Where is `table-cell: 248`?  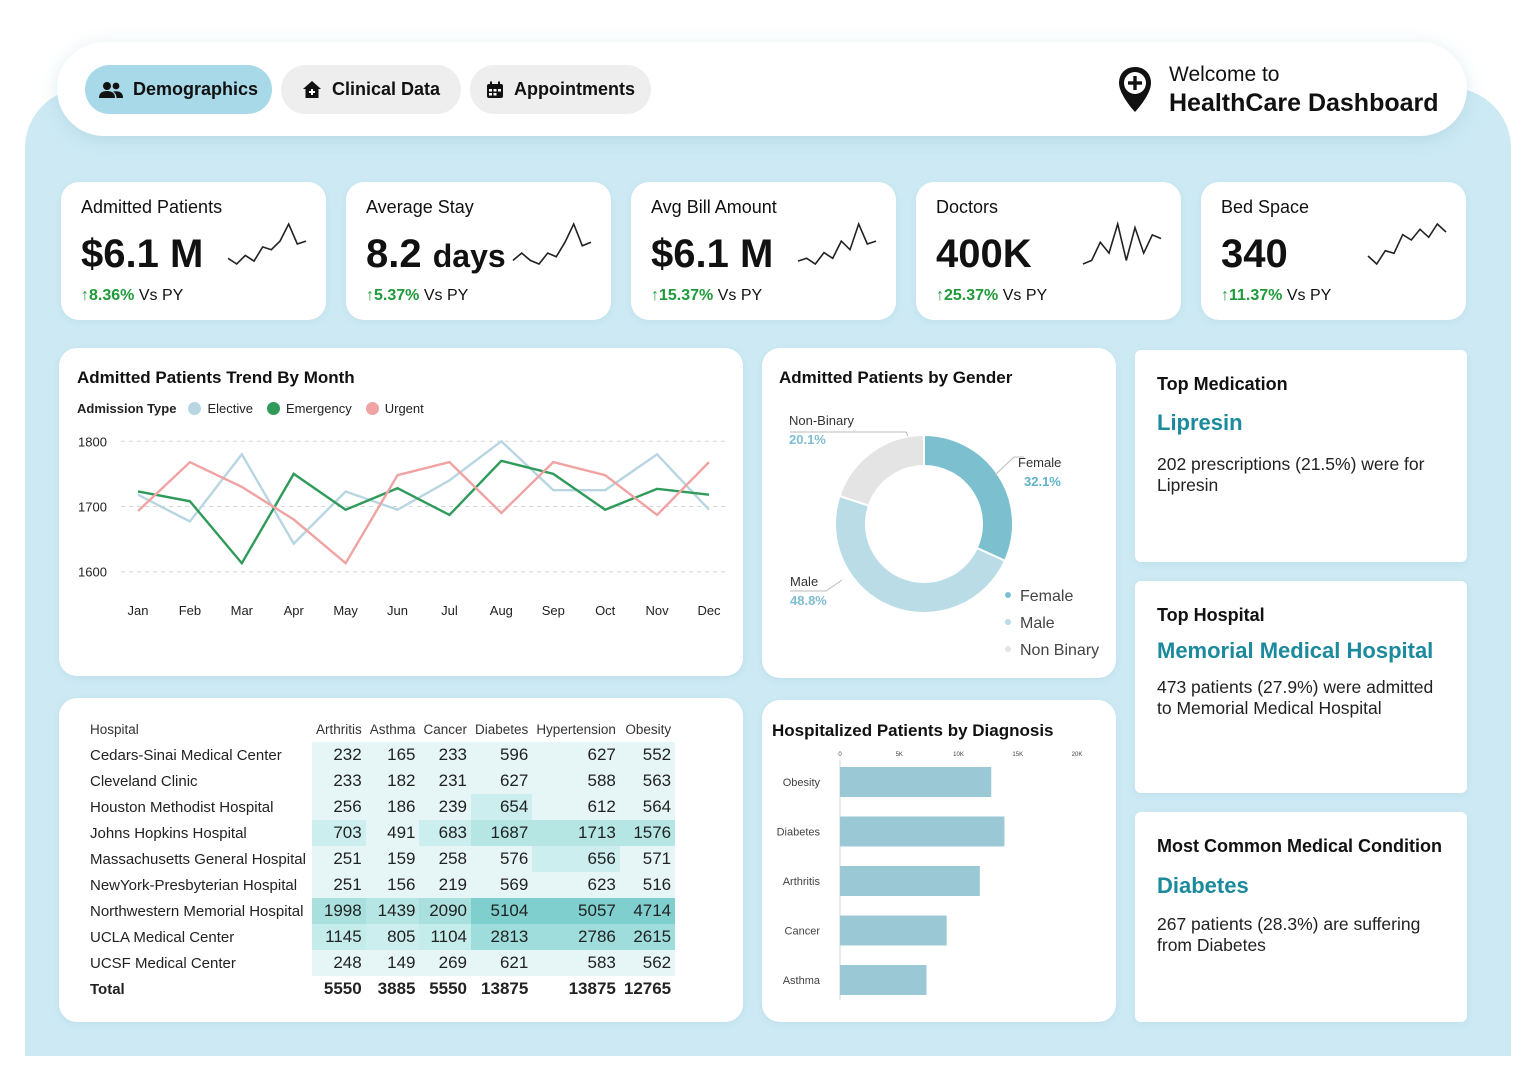
table-cell: 248 is located at coordinates (338, 963).